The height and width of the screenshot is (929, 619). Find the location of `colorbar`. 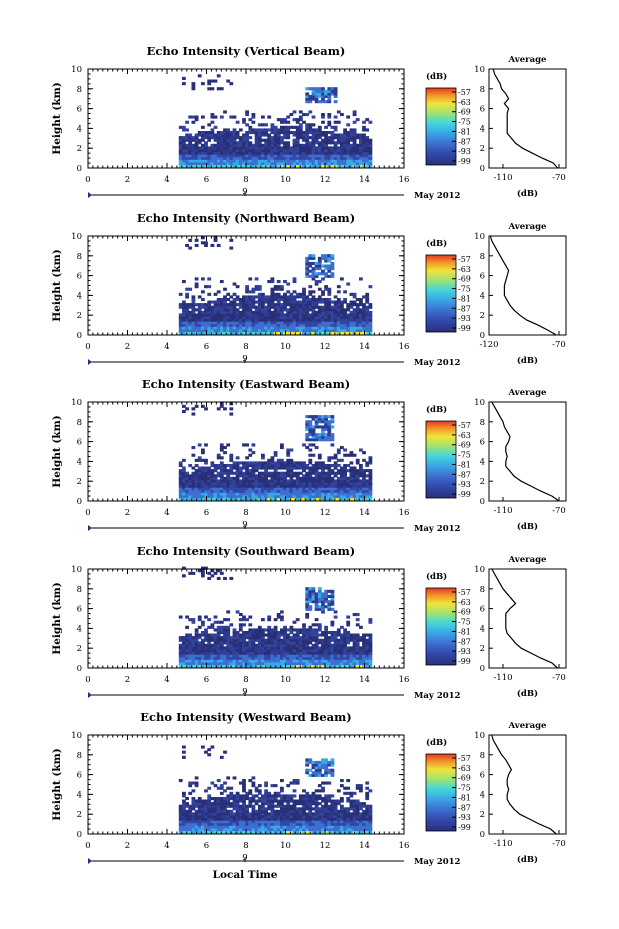

colorbar is located at coordinates (441, 626).